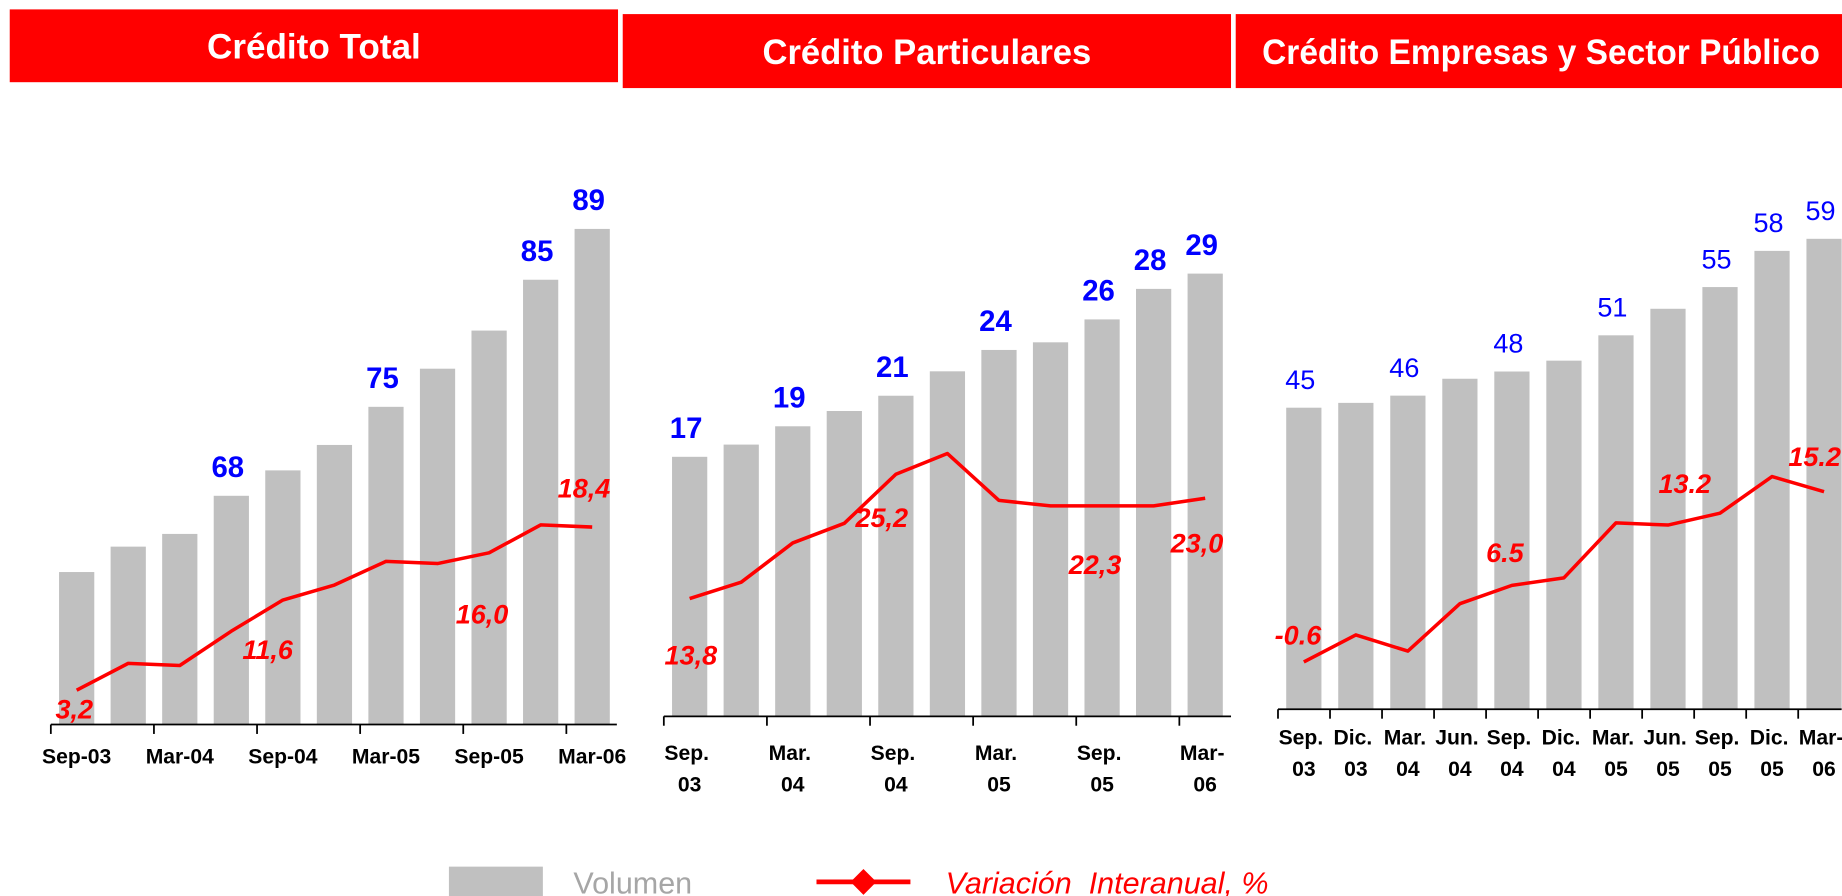  What do you see at coordinates (1667, 738) in the screenshot?
I see `x-tick-label-line: Jun.` at bounding box center [1667, 738].